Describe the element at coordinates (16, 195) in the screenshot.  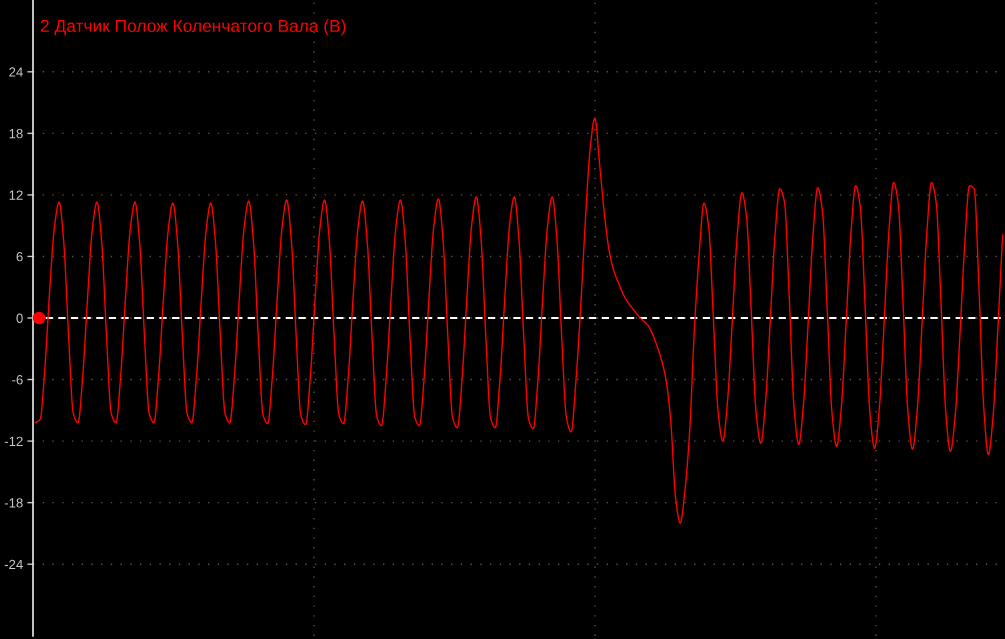
I see `y-tick-label: 12` at that location.